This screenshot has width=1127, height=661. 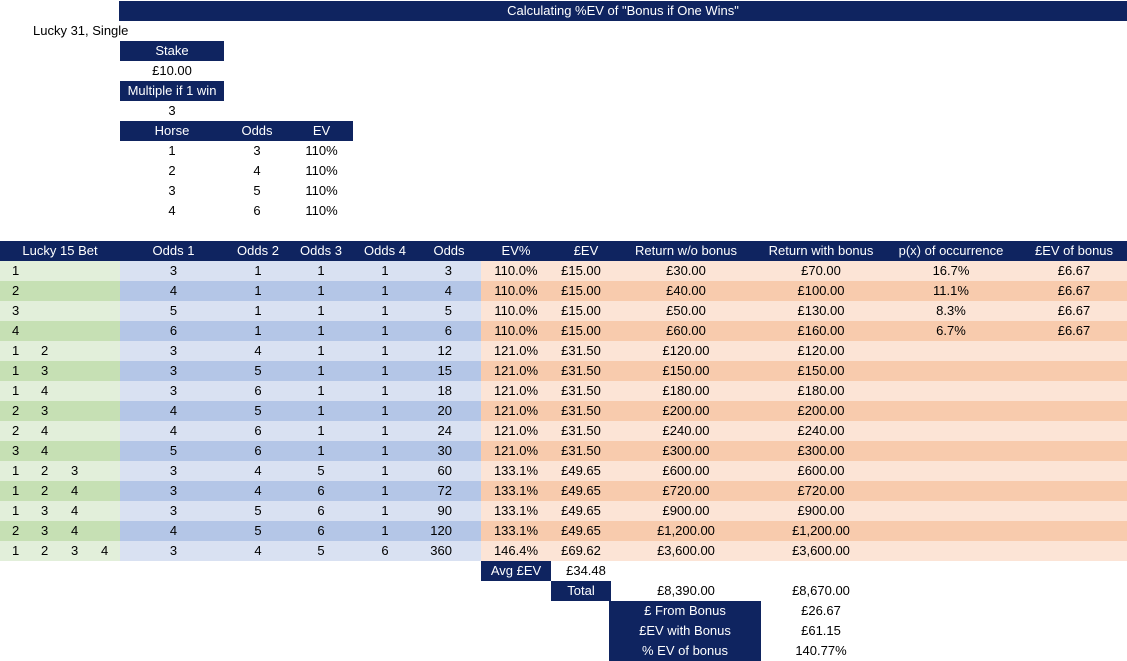 I want to click on bet-value-cell: 72, so click(x=444, y=490).